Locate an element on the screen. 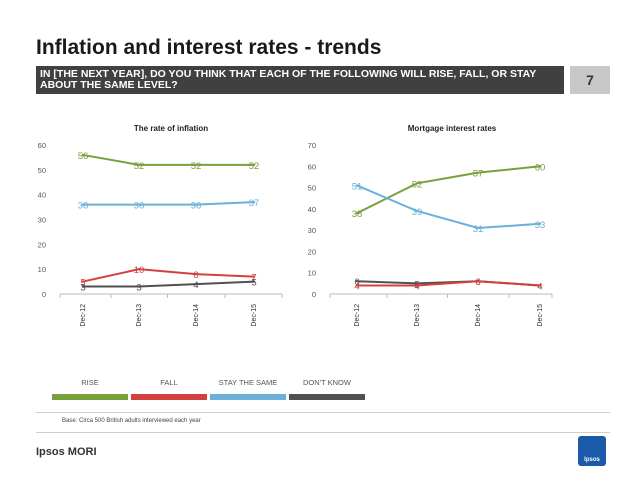 Image resolution: width=638 pixels, height=479 pixels. chart-title: Mortgage interest rates is located at coordinates (452, 128).